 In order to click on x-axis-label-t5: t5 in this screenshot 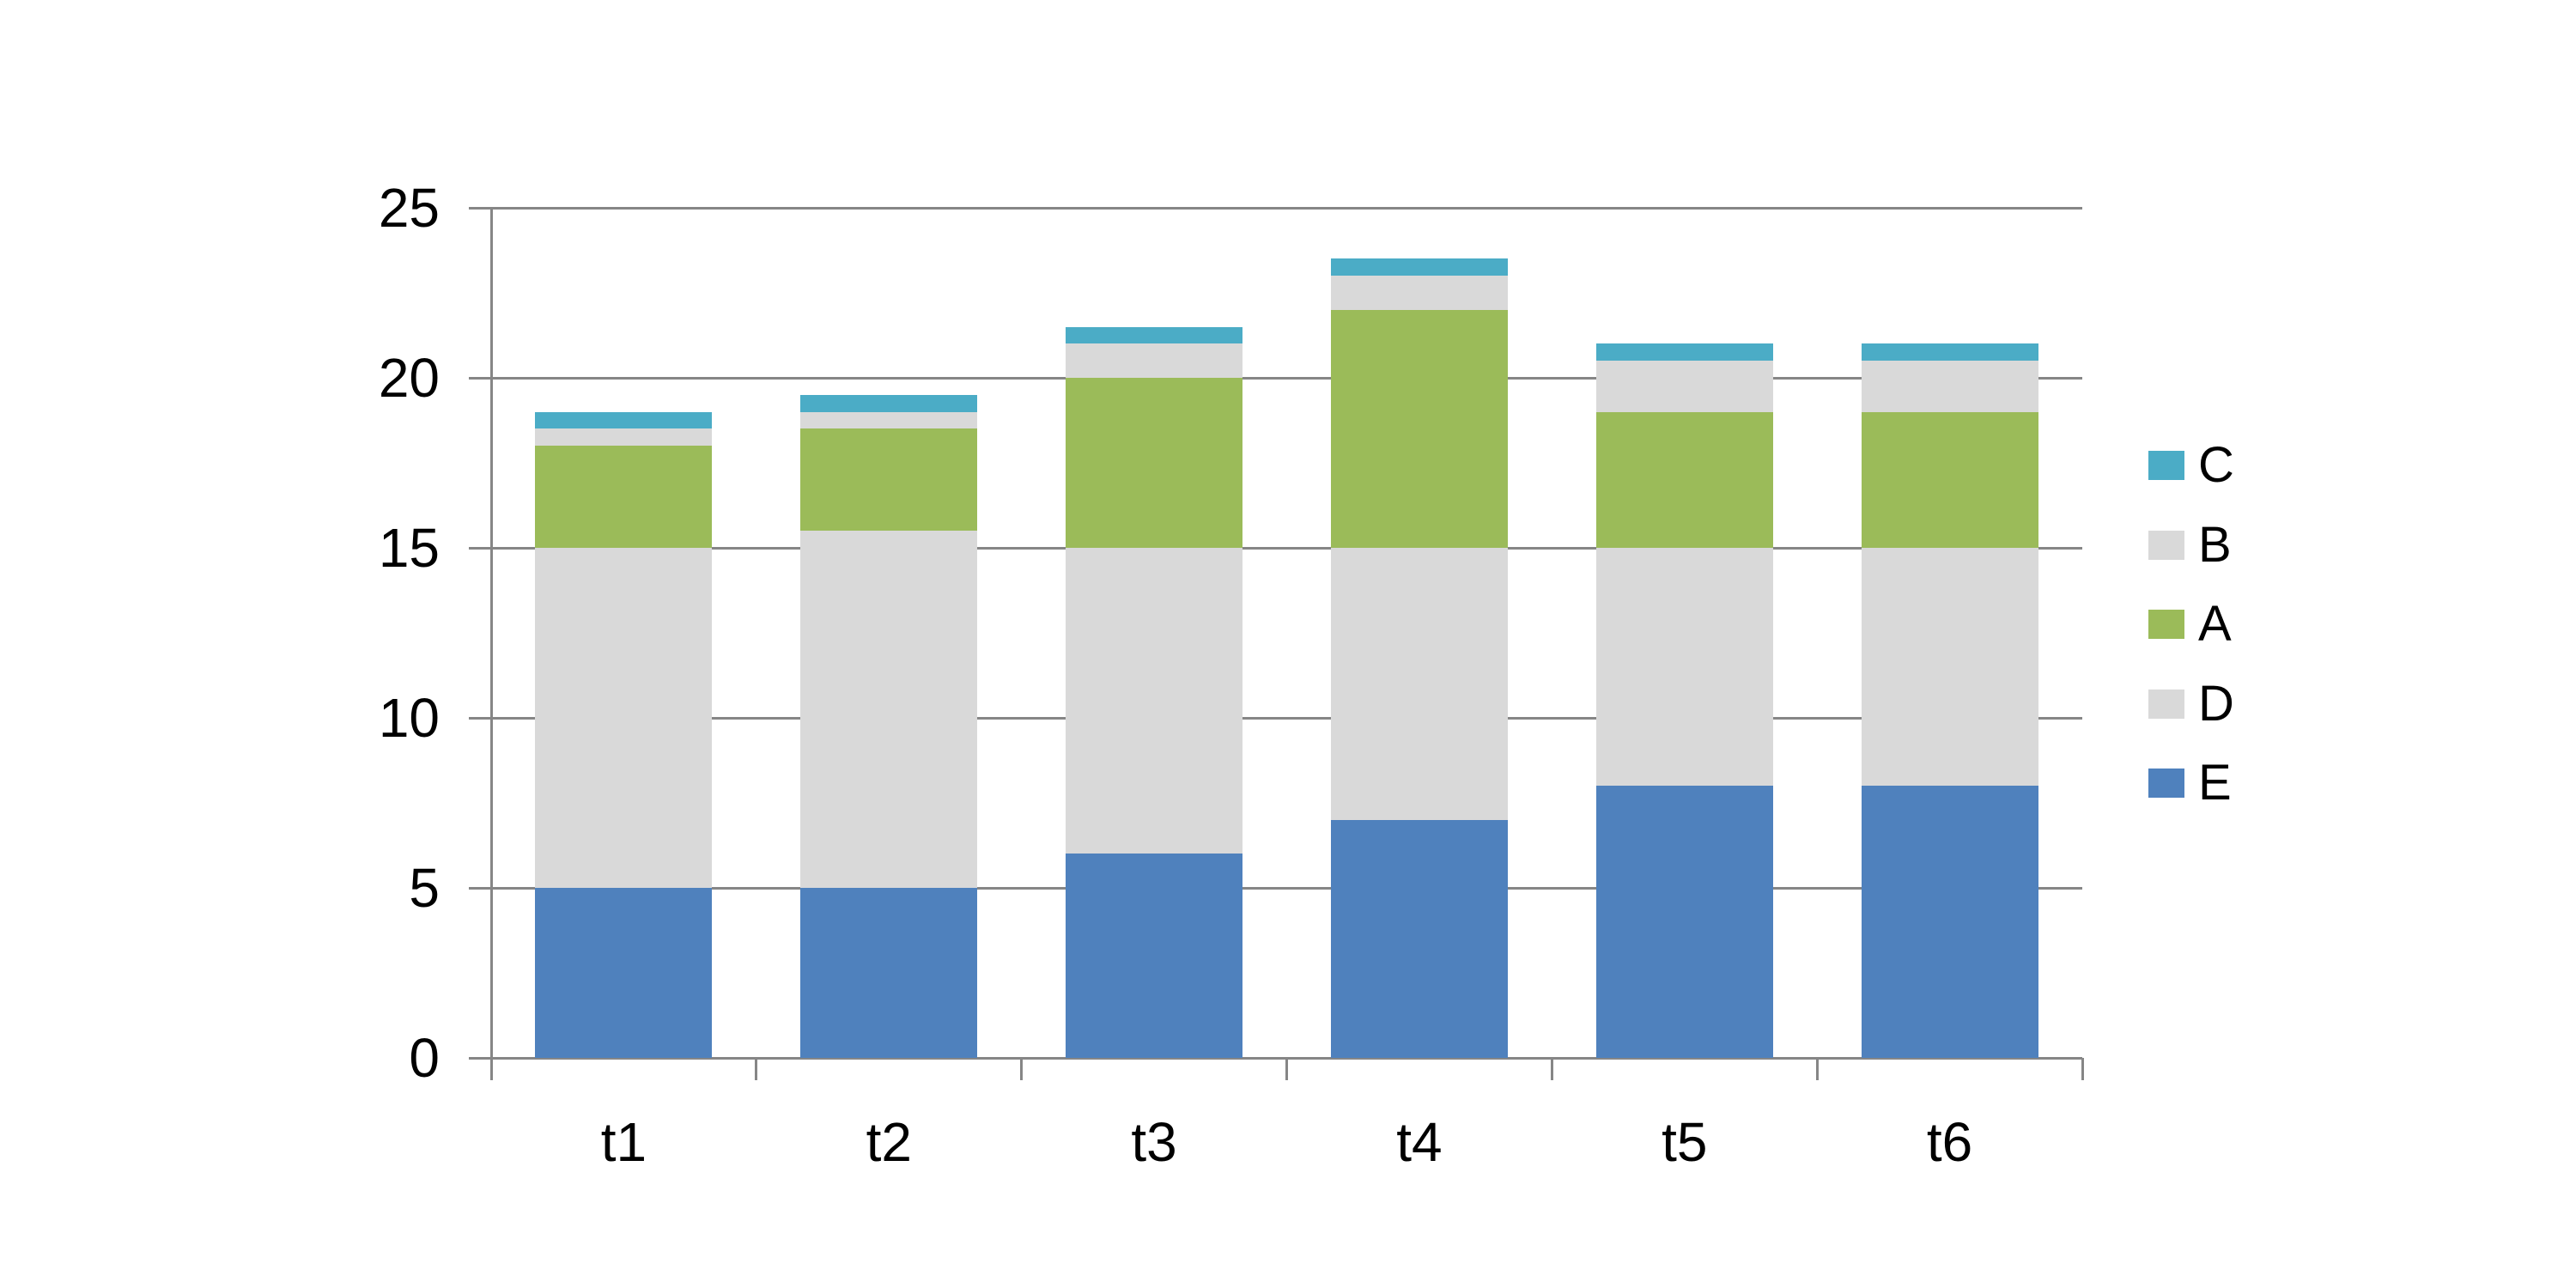, I will do `click(1685, 1142)`.